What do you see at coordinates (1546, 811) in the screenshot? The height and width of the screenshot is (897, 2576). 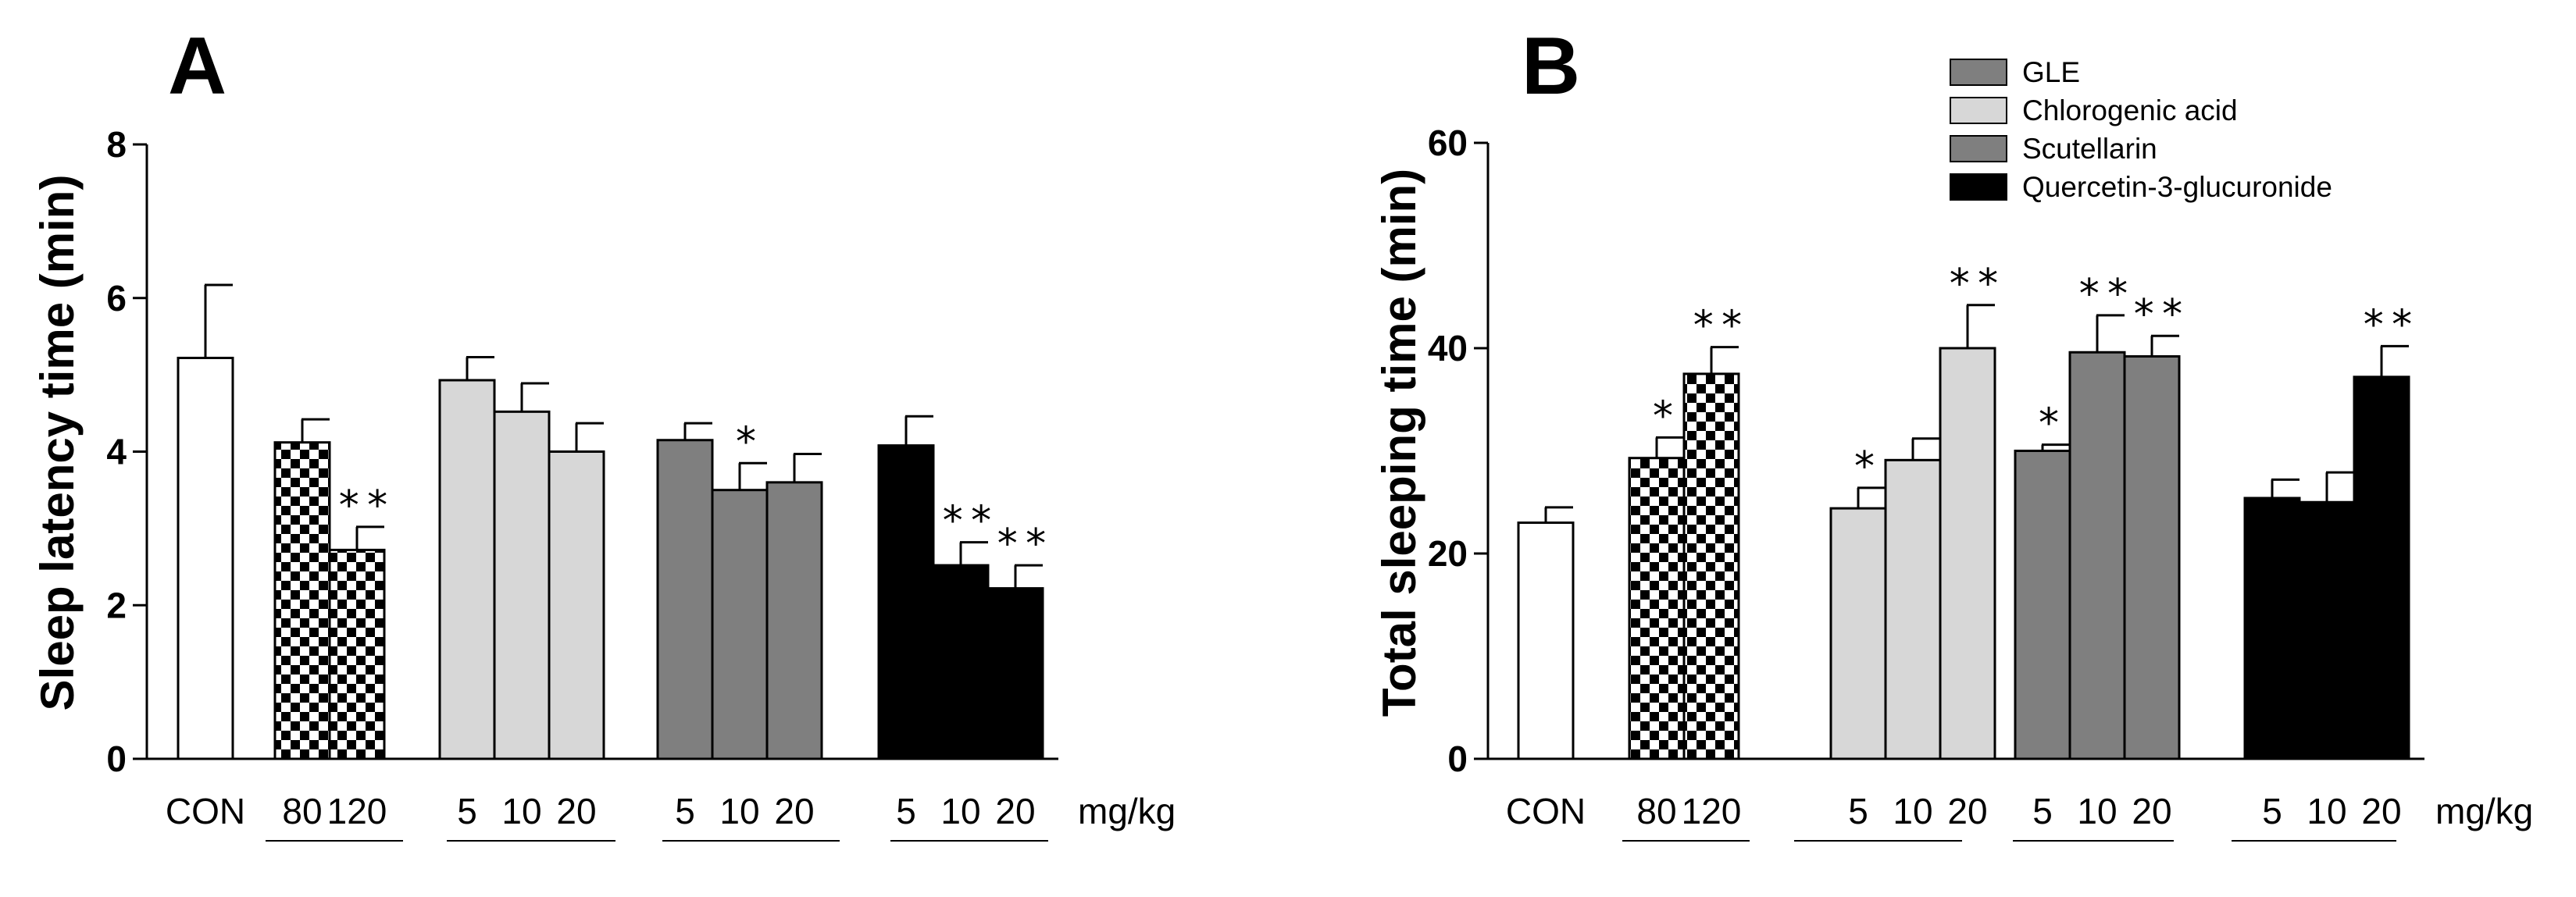 I see `panel-b-dose-label: CON` at bounding box center [1546, 811].